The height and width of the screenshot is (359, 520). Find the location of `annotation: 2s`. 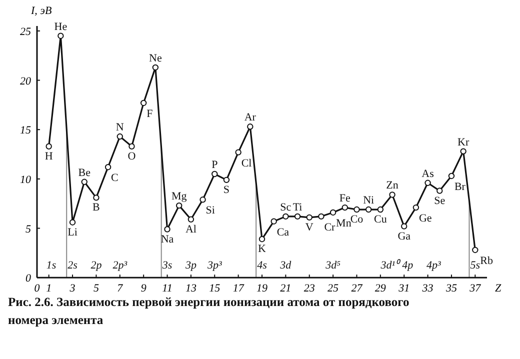

annotation: 2s is located at coordinates (73, 266).